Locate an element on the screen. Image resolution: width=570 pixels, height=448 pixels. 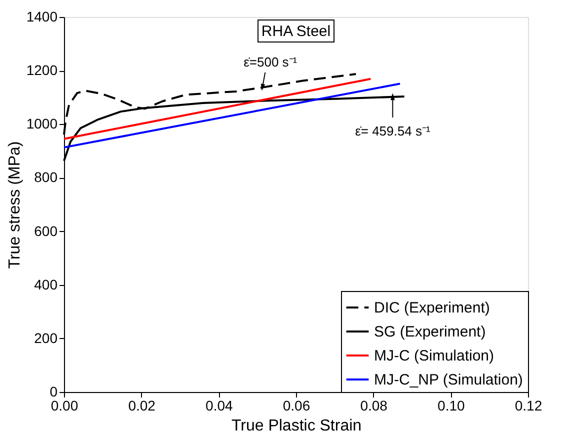
y-tick-label: 800 is located at coordinates (46, 177).